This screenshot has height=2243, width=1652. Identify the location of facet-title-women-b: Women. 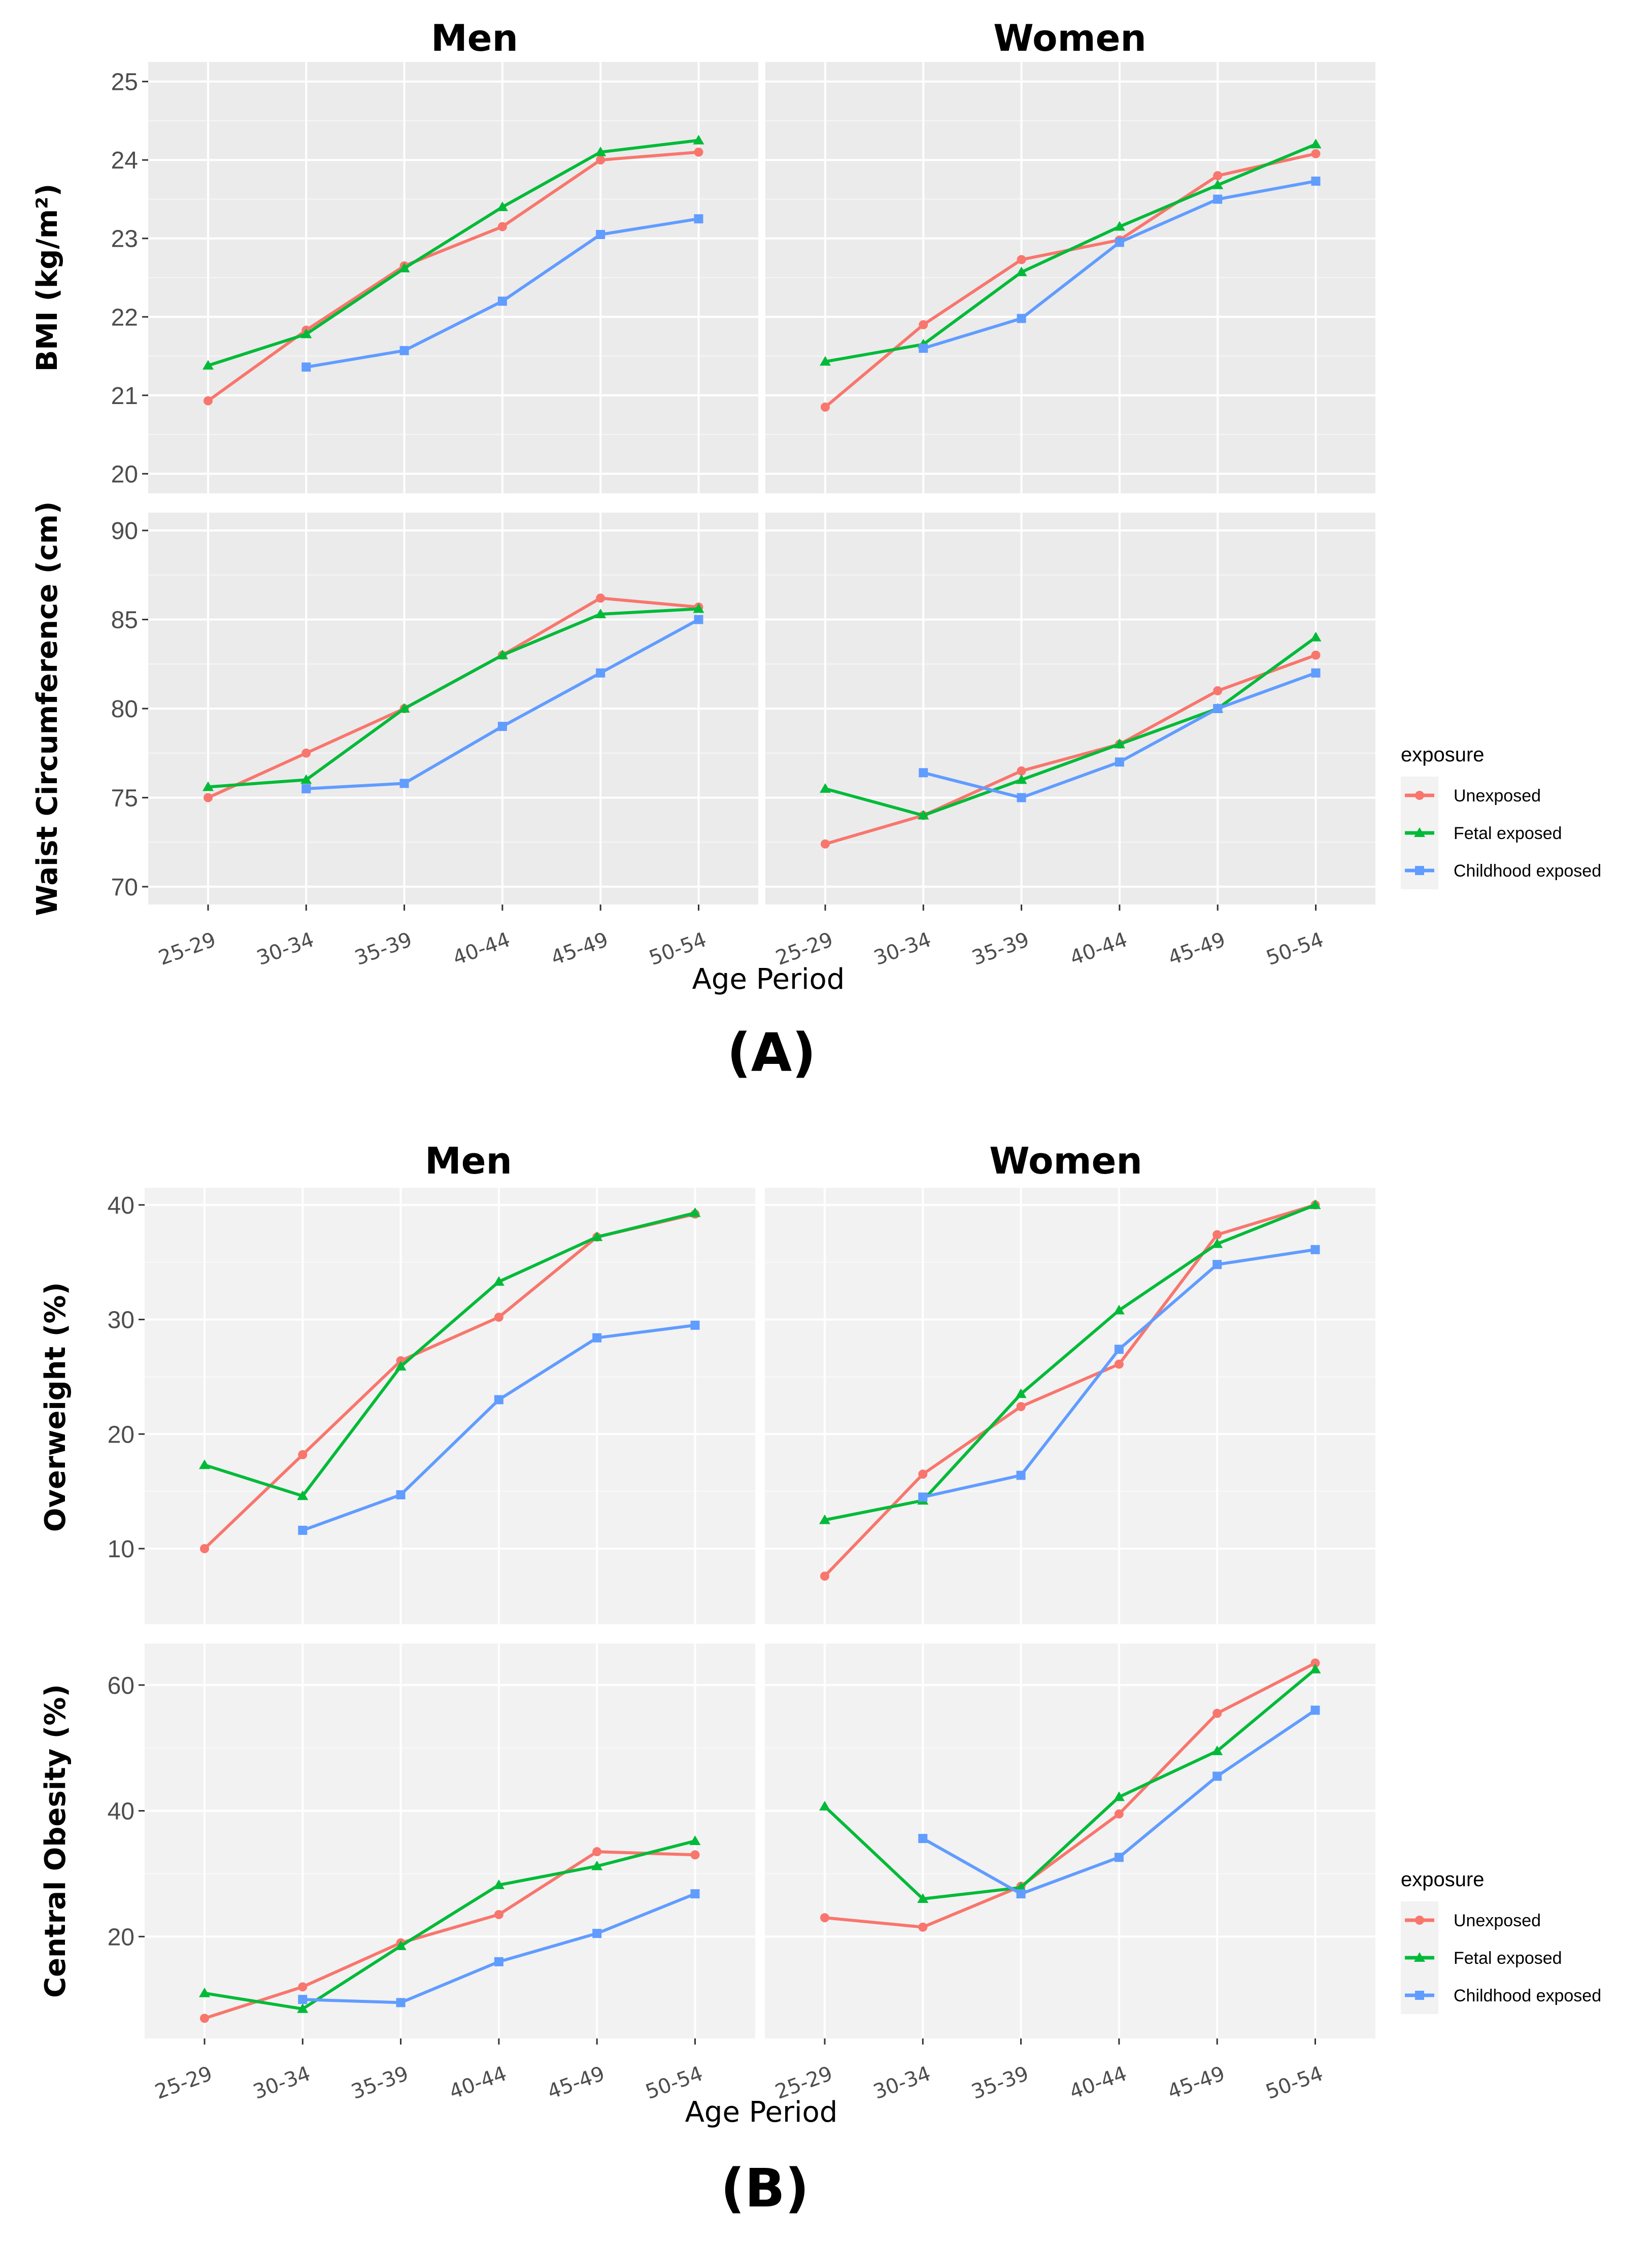
(1065, 1161).